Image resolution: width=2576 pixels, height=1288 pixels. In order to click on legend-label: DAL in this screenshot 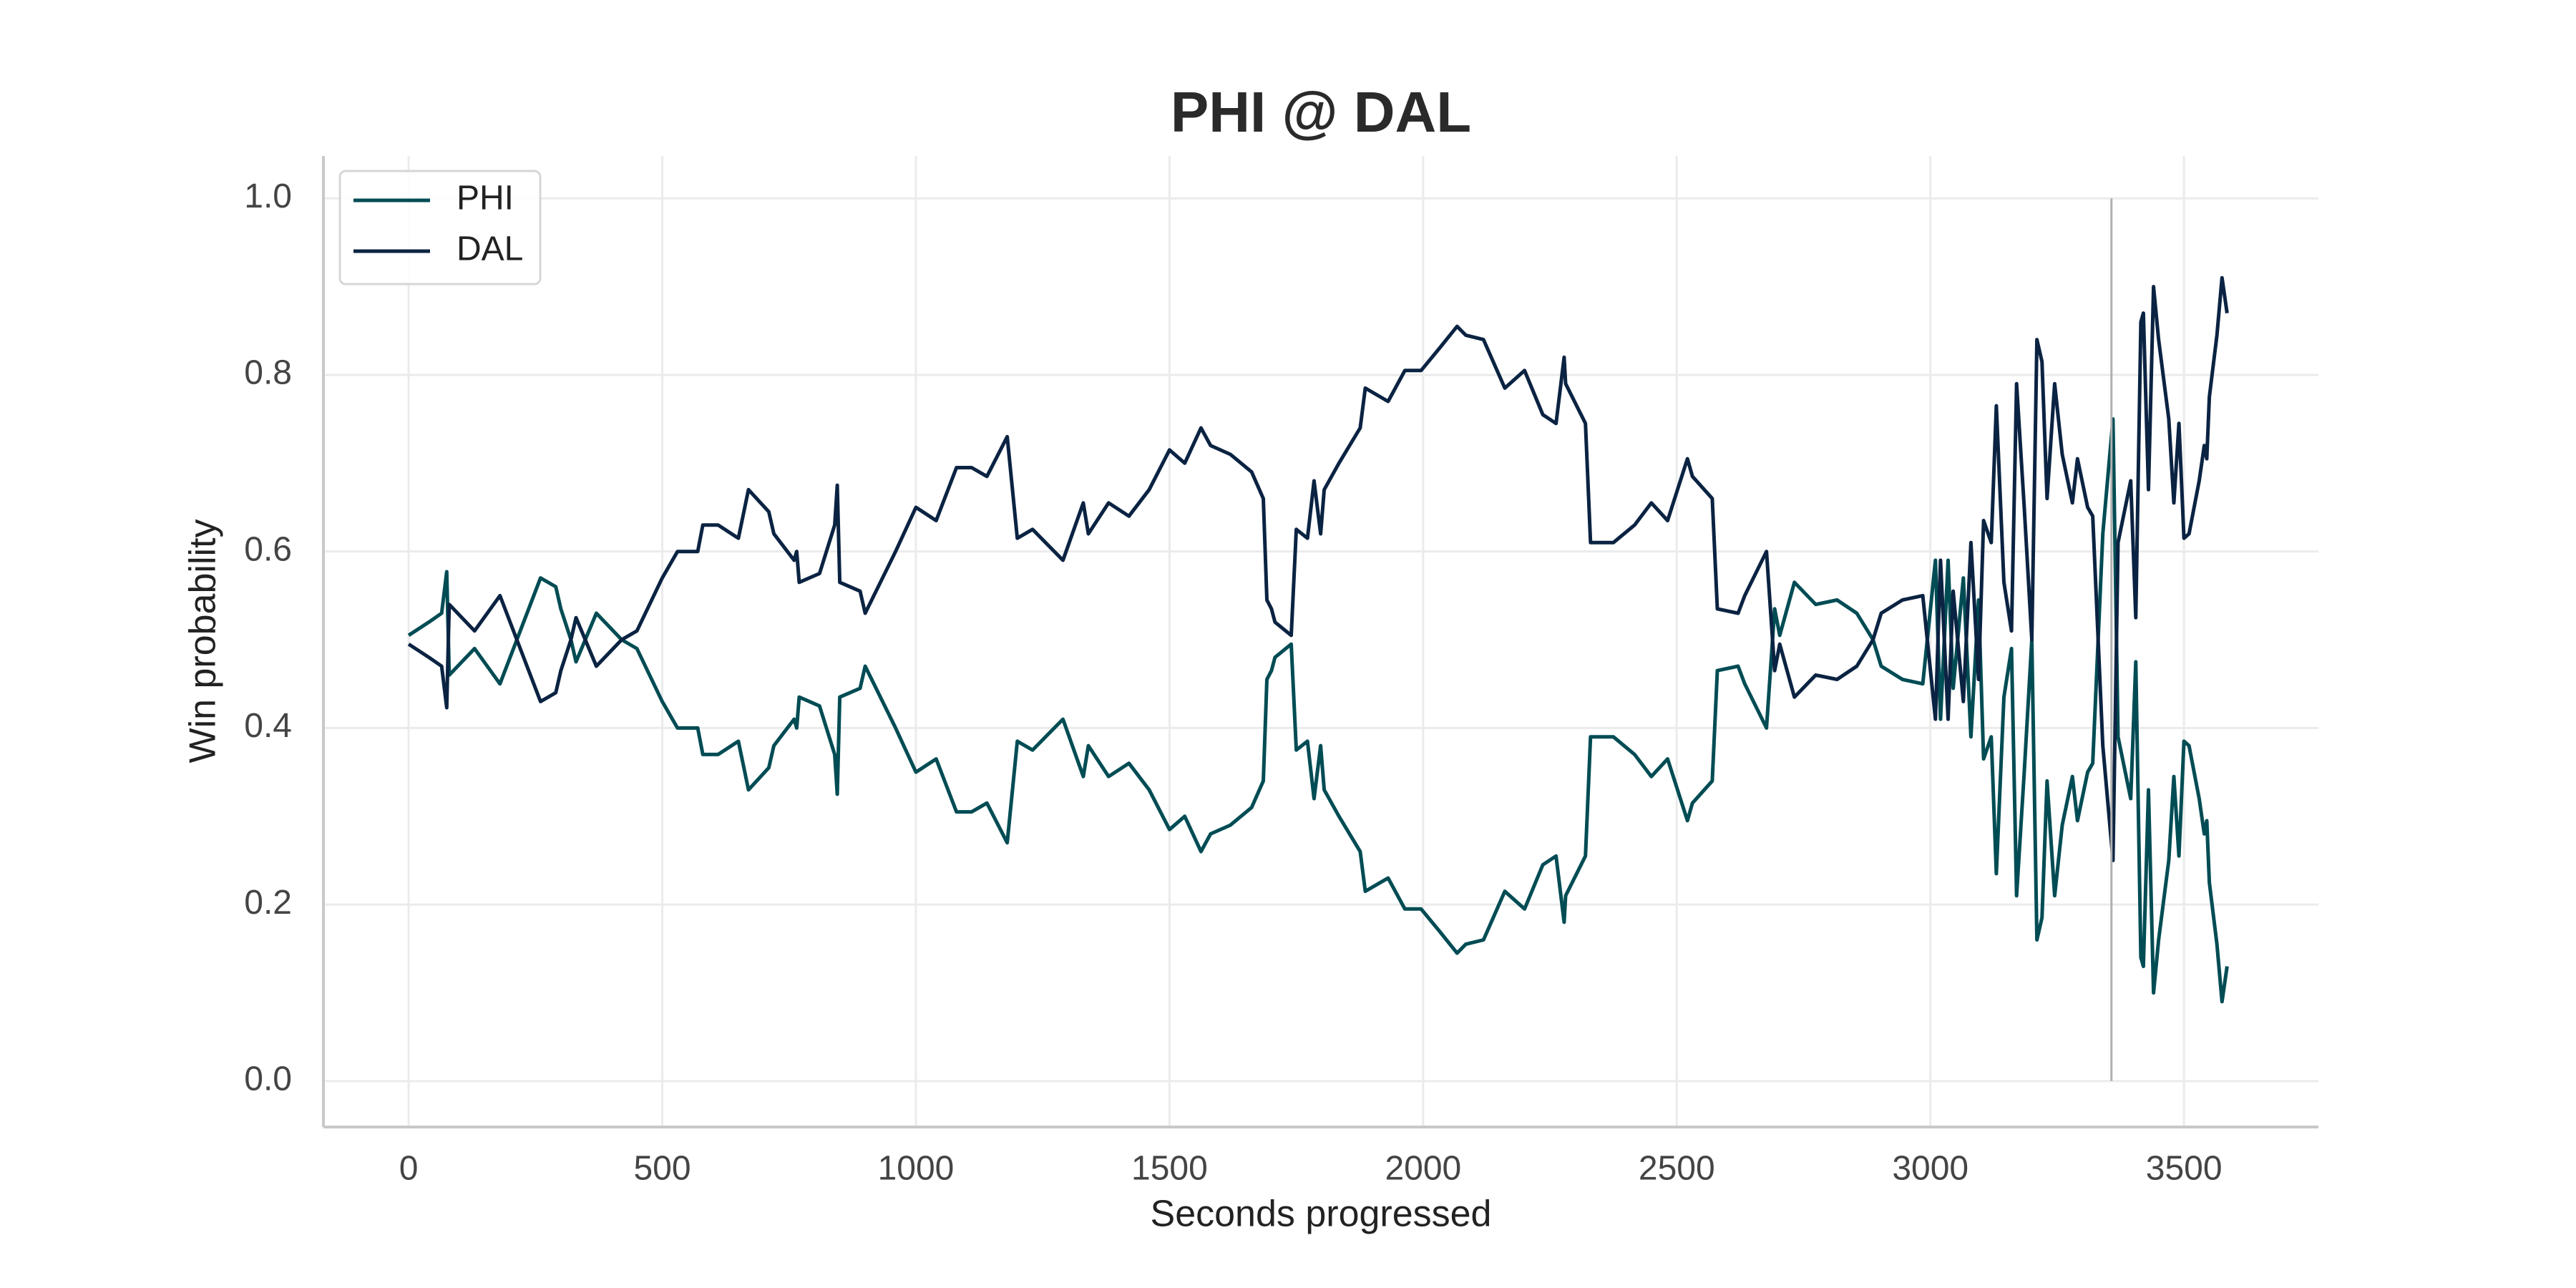, I will do `click(490, 249)`.